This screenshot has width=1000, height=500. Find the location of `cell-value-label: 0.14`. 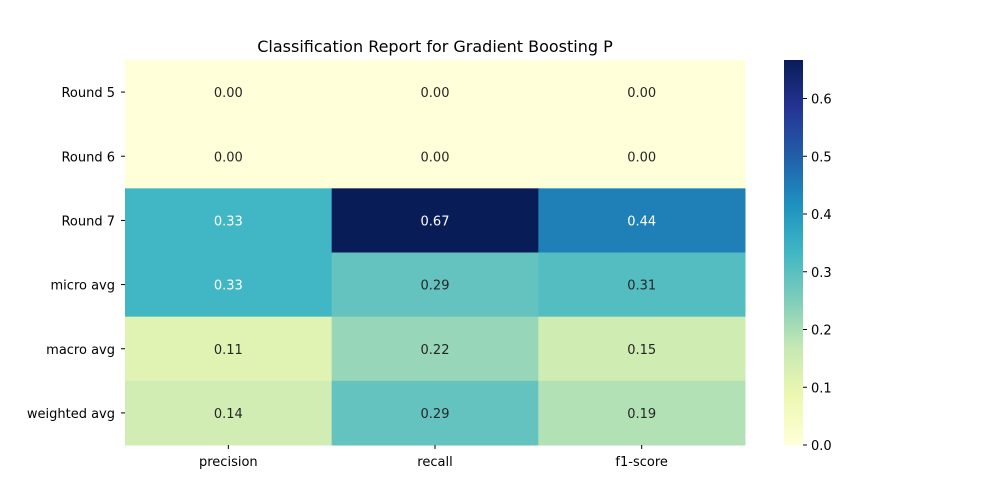

cell-value-label: 0.14 is located at coordinates (228, 414).